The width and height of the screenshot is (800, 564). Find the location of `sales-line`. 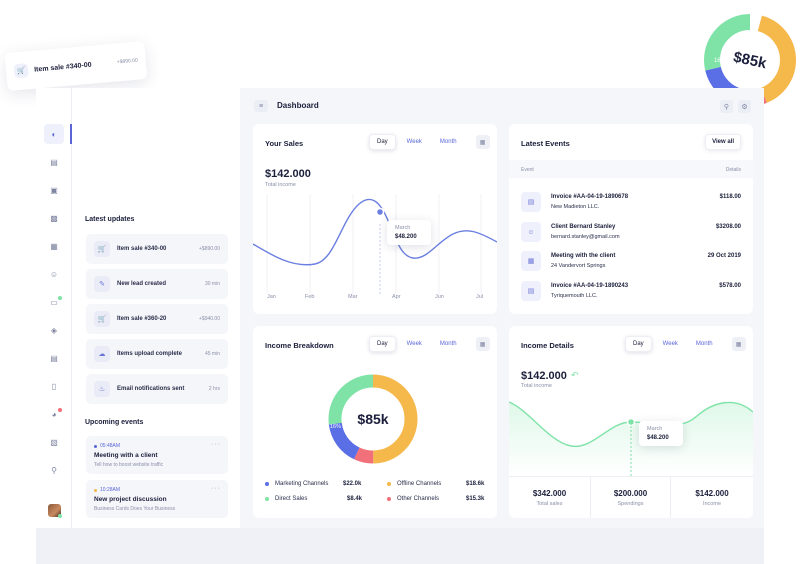

sales-line is located at coordinates (375, 232).